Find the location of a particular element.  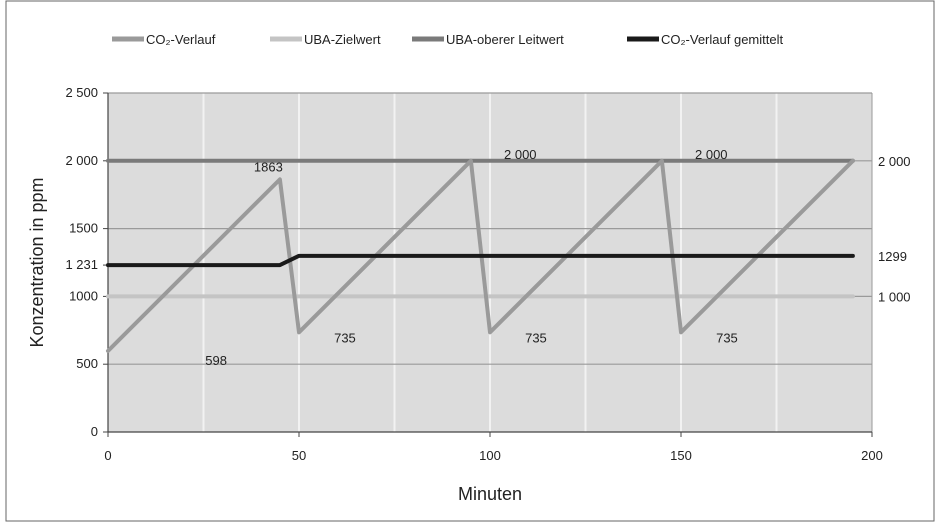

data-label: 598 is located at coordinates (216, 360).